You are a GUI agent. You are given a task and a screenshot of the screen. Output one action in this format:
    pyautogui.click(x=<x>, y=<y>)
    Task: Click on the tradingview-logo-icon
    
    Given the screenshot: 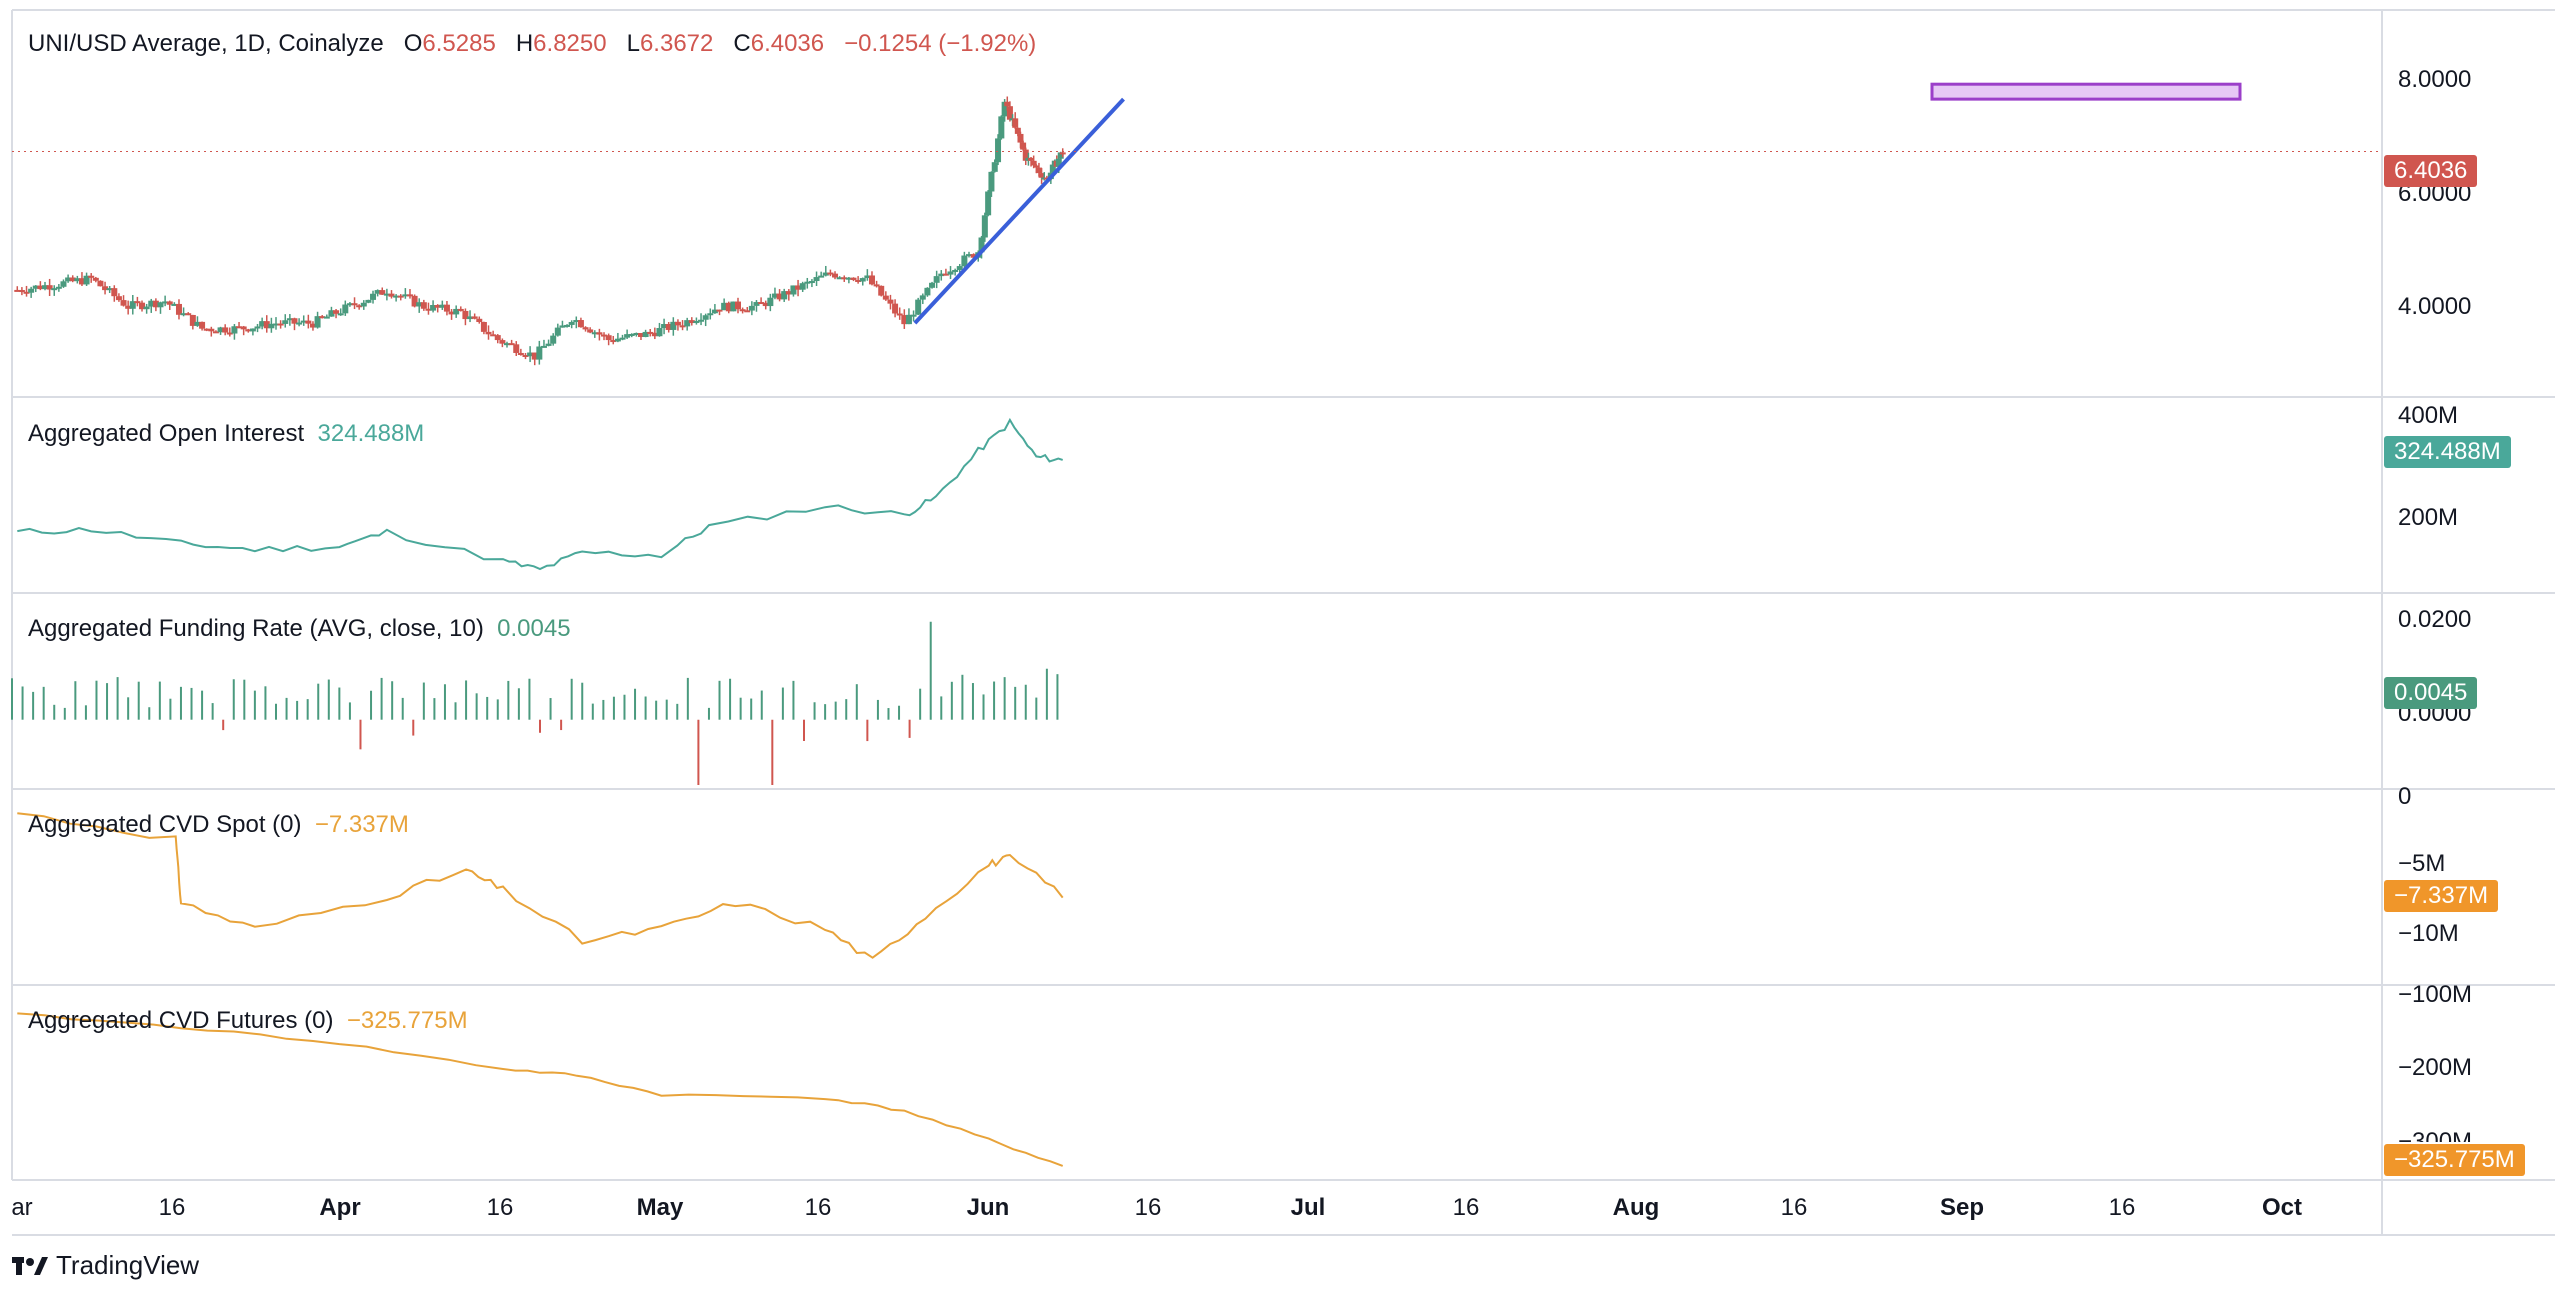 What is the action you would take?
    pyautogui.click(x=30, y=1265)
    